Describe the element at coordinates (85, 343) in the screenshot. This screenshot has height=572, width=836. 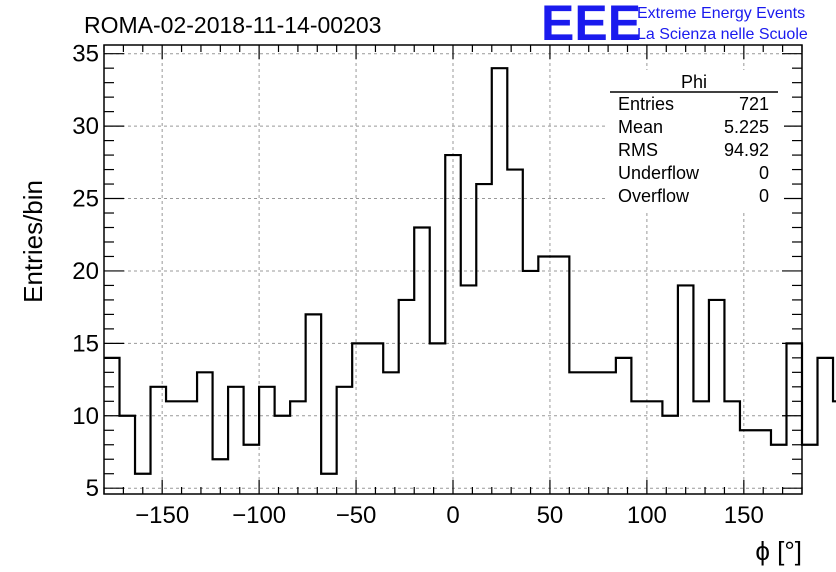
I see `y-tick-label: 15` at that location.